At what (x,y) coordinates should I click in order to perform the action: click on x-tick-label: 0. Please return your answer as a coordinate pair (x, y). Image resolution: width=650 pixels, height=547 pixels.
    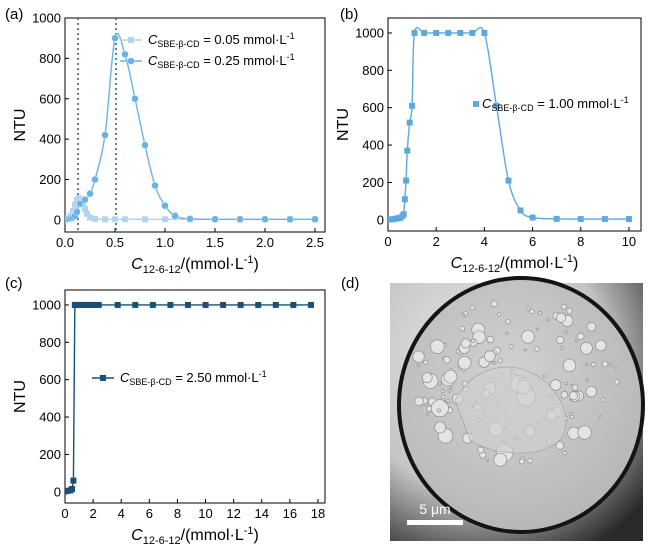
    Looking at the image, I should click on (387, 241).